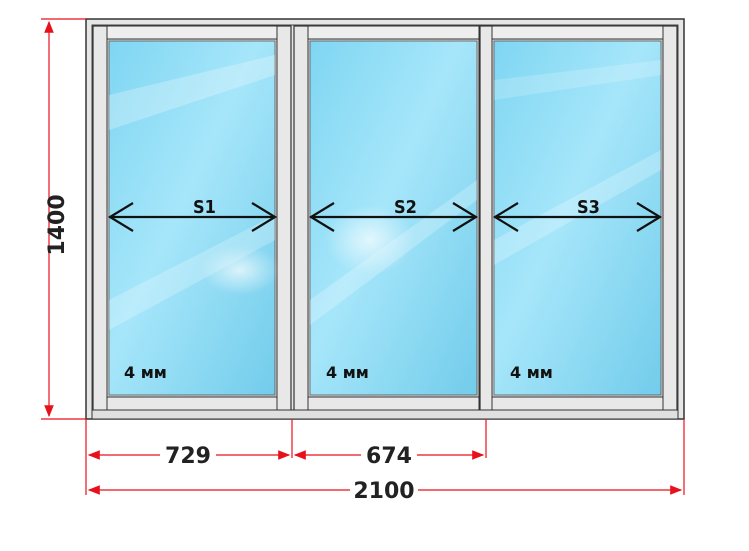  What do you see at coordinates (145, 372) in the screenshot?
I see `glass-thickness-s1: 4 мм` at bounding box center [145, 372].